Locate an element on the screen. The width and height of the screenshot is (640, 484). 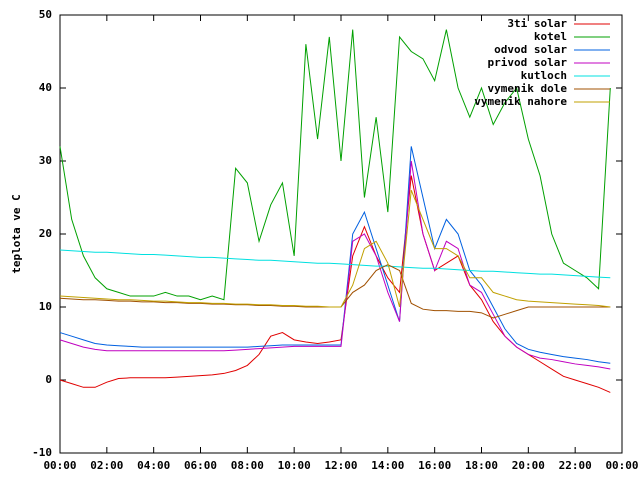
y-tick-label: -10 is located at coordinates (42, 452).